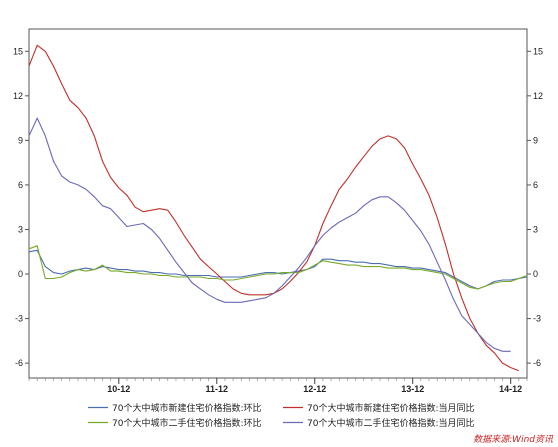 This screenshot has width=558, height=447. I want to click on y-tick-label-right: -3, so click(537, 319).